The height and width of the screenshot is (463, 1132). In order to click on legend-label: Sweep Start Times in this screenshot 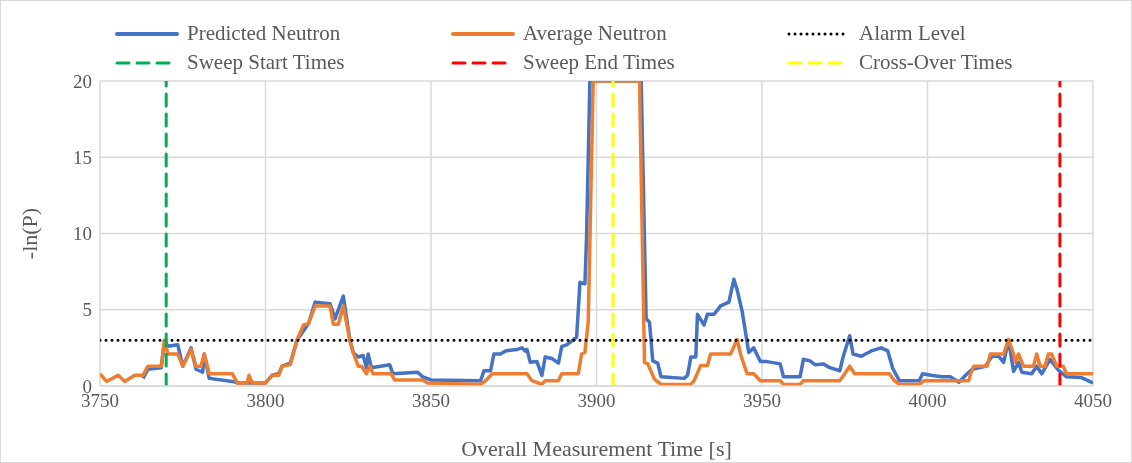, I will do `click(266, 62)`.